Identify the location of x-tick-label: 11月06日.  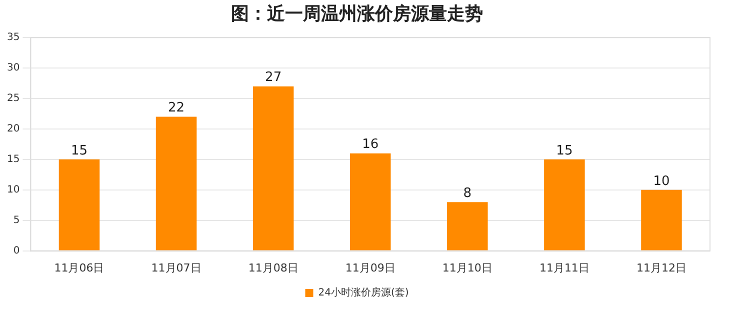
(79, 267).